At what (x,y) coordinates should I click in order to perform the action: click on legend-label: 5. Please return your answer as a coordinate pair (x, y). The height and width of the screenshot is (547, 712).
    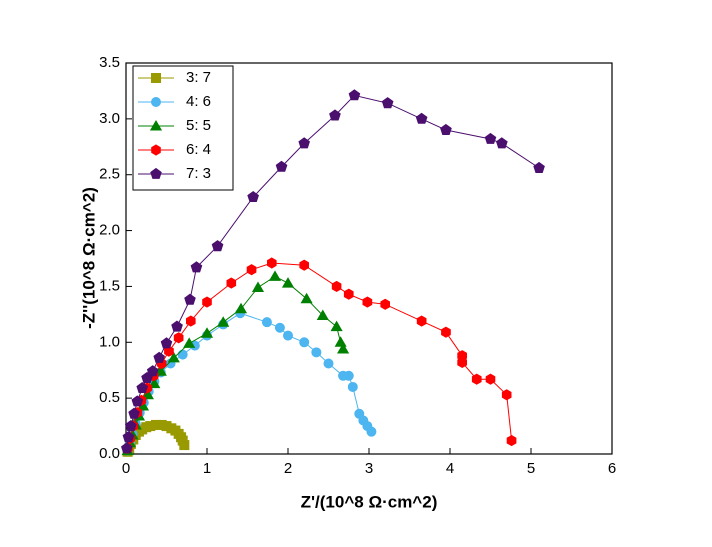
    Looking at the image, I should click on (198, 125).